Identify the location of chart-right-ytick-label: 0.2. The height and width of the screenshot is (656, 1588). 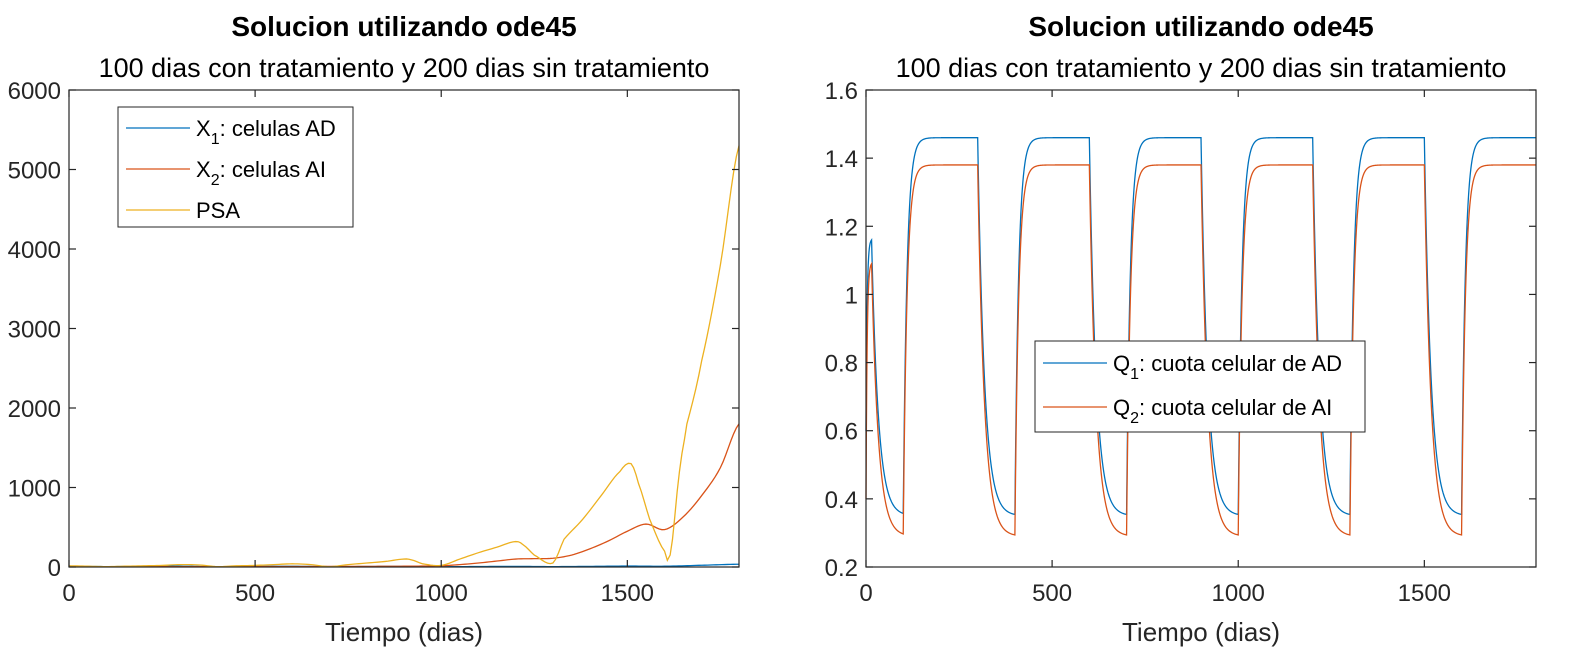
(841, 568).